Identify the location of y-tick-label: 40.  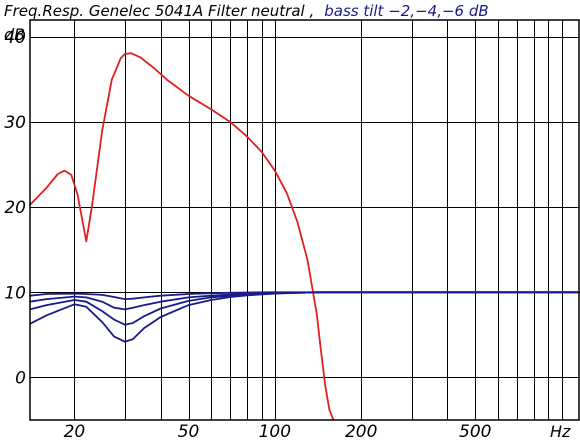
(15, 38).